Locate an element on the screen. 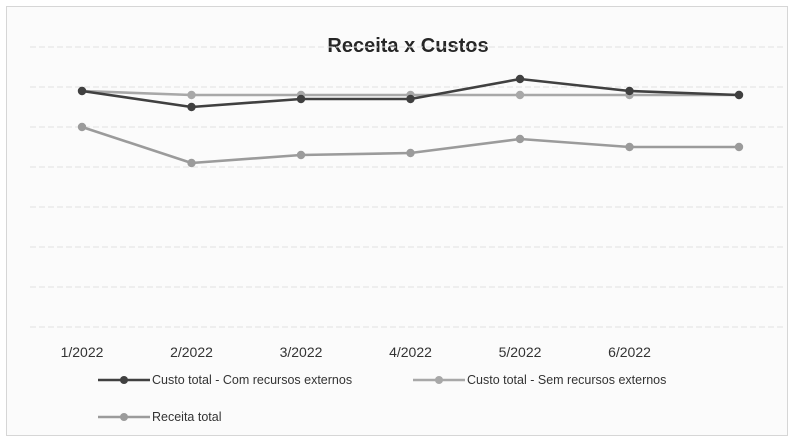 This screenshot has width=796, height=445. x-tick-label: 5/2022 is located at coordinates (520, 352).